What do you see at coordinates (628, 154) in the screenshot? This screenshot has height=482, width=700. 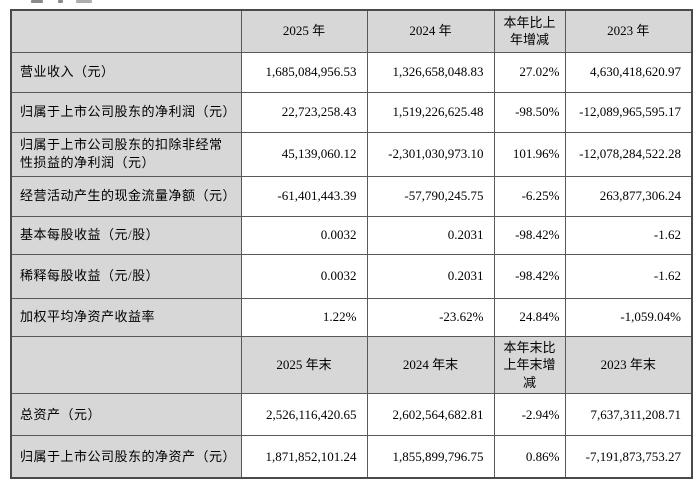 I see `value-2023: -12,078,284,522.28` at bounding box center [628, 154].